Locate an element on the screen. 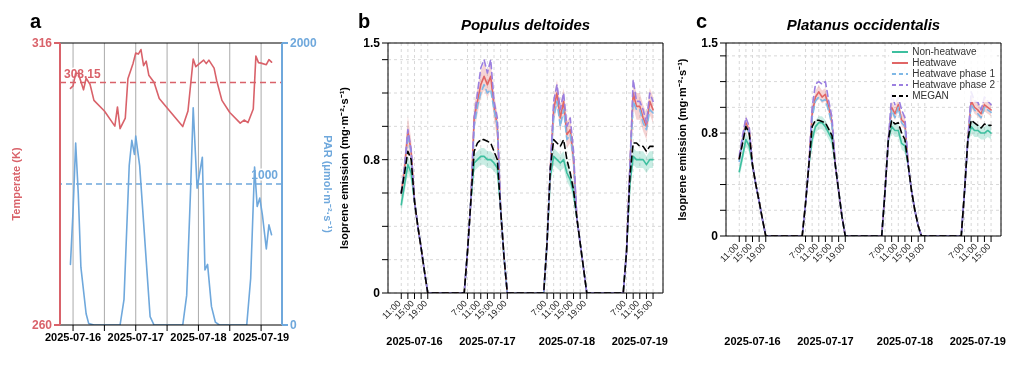 The image size is (1022, 366). legend-label: Heatwave phase 1 is located at coordinates (953, 73).